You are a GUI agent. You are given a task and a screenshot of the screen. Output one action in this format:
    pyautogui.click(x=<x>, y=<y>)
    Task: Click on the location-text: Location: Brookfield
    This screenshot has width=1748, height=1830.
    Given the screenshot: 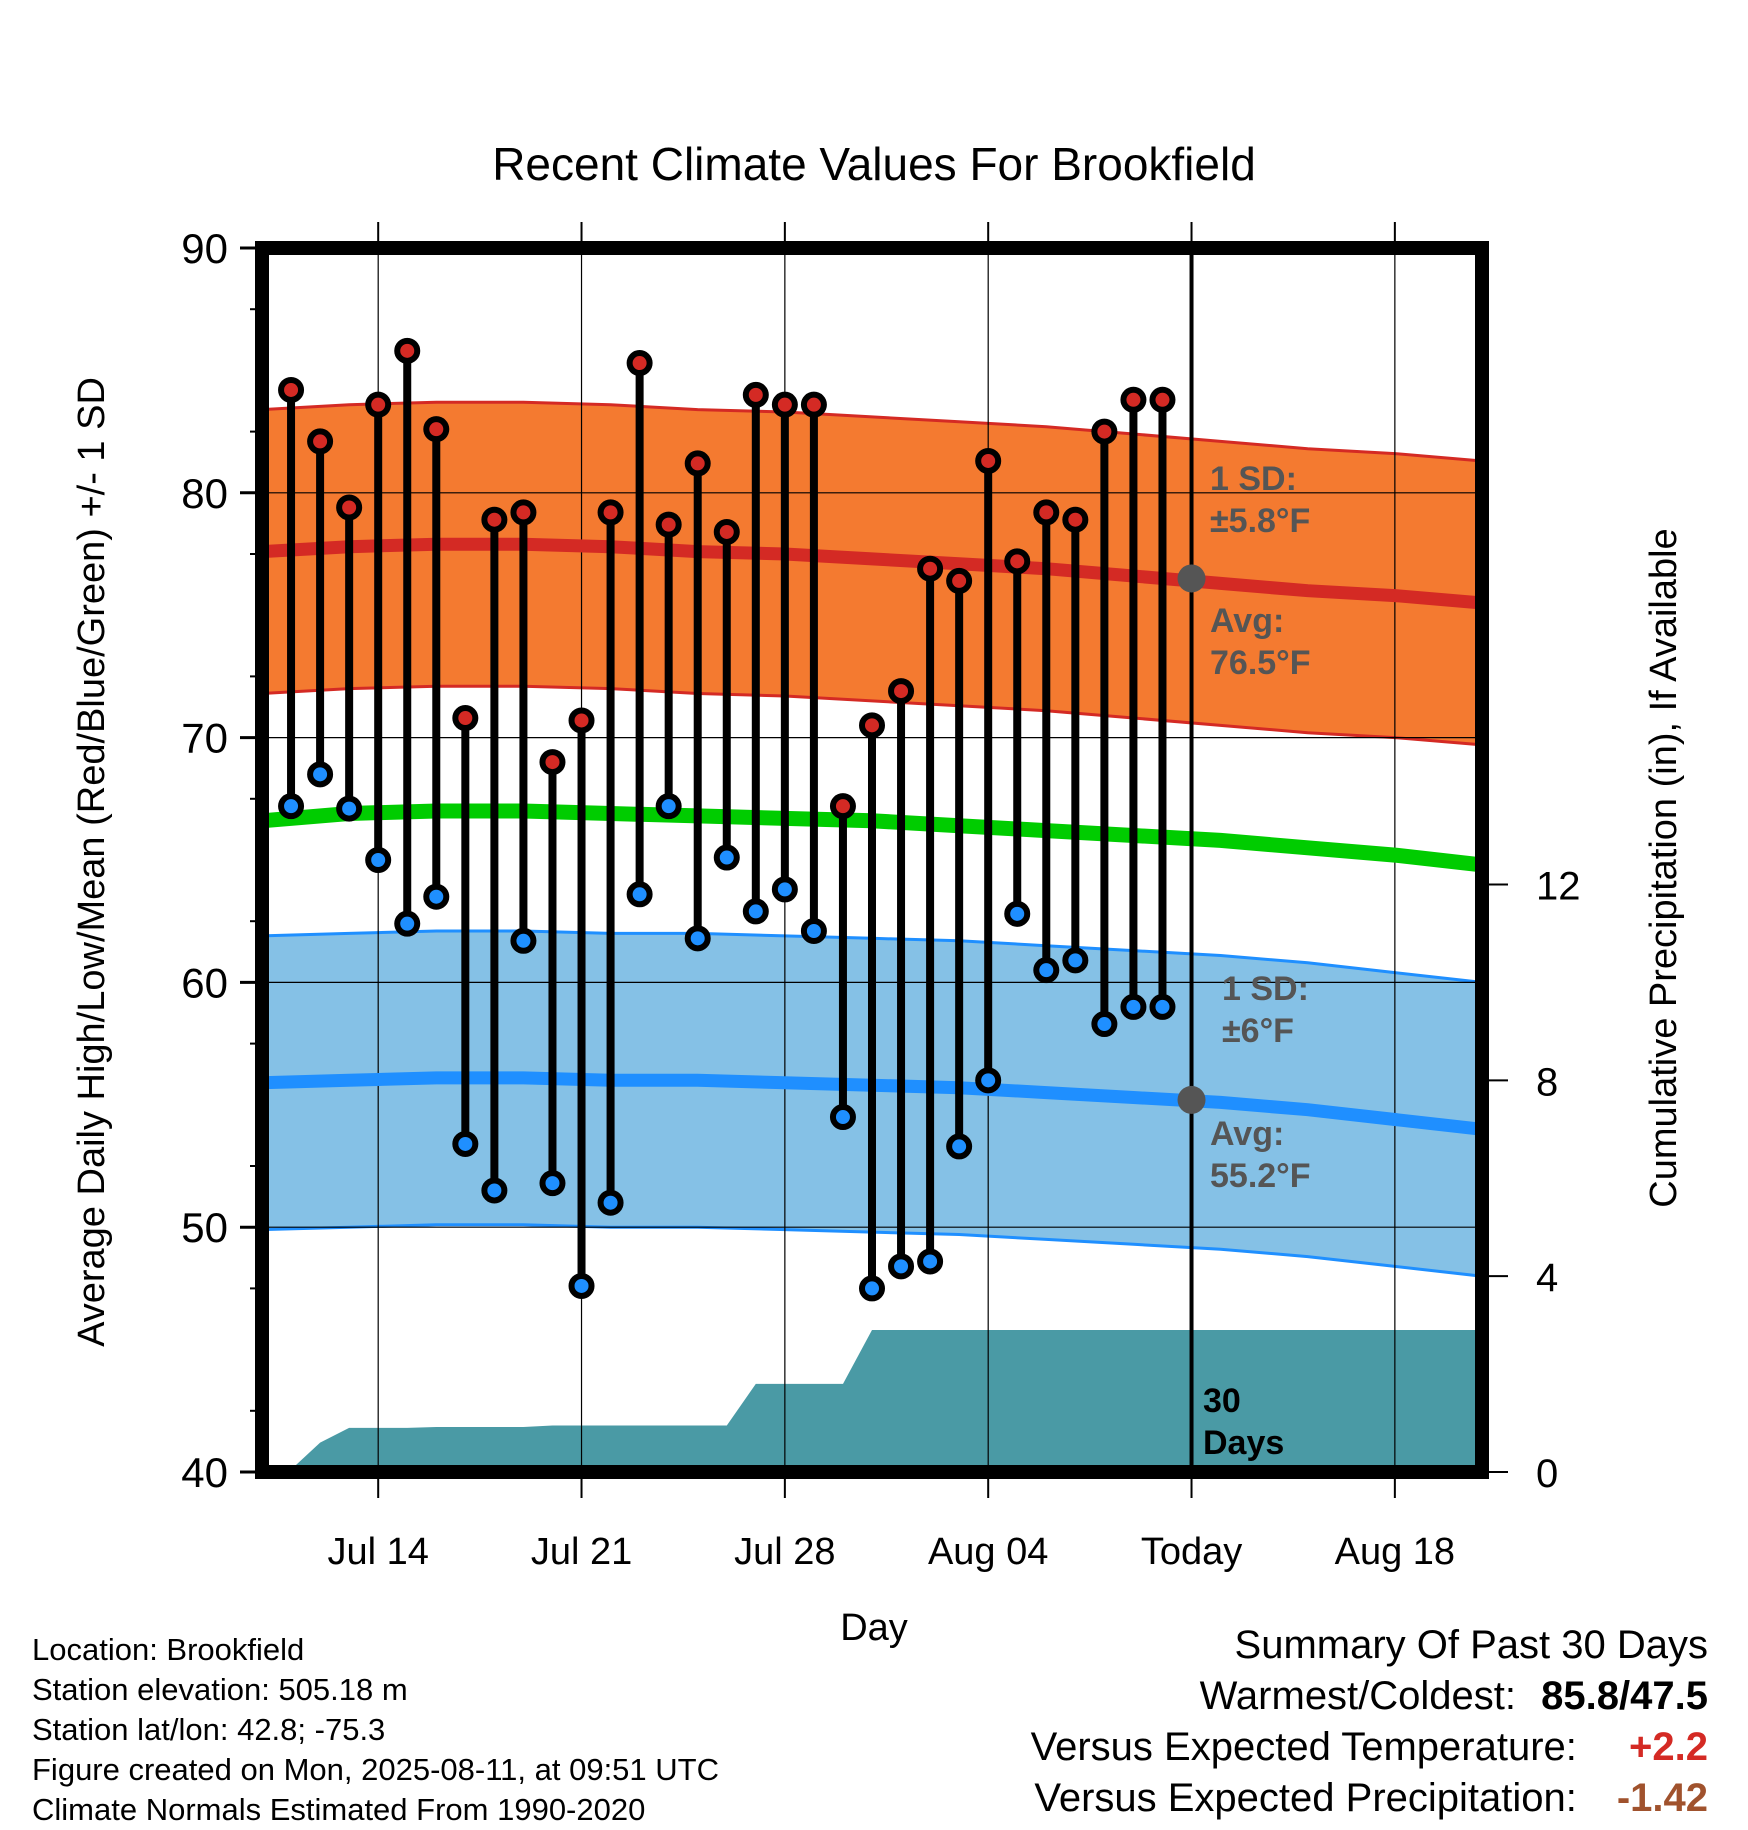 What is the action you would take?
    pyautogui.click(x=168, y=1649)
    